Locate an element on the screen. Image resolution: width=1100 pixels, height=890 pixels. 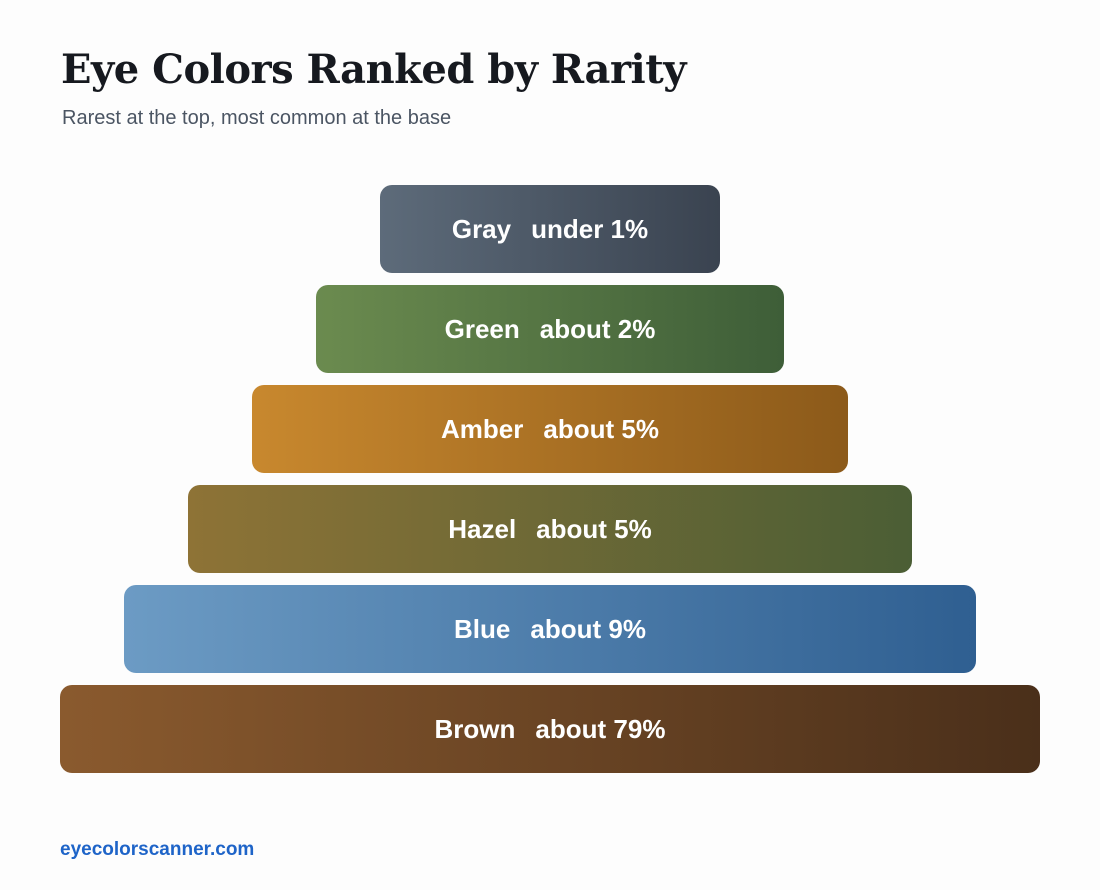
tier-gray: Gray under 1% is located at coordinates (550, 229).